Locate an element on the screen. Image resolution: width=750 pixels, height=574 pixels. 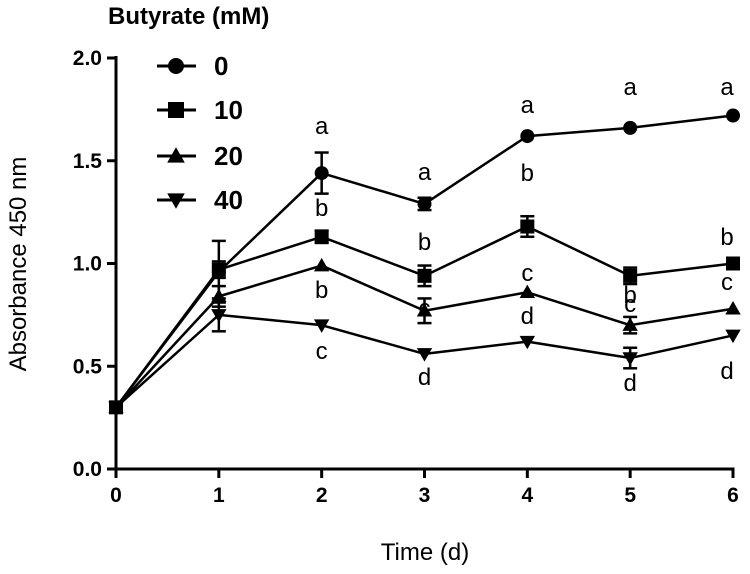
x-tick-label: 6 is located at coordinates (733, 495).